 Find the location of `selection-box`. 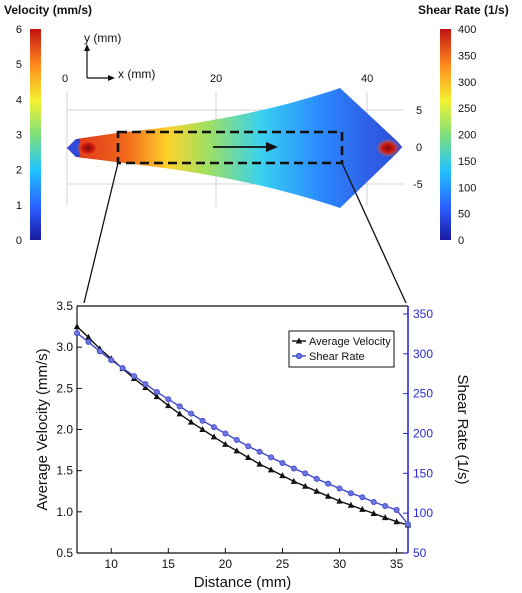

selection-box is located at coordinates (230, 147).